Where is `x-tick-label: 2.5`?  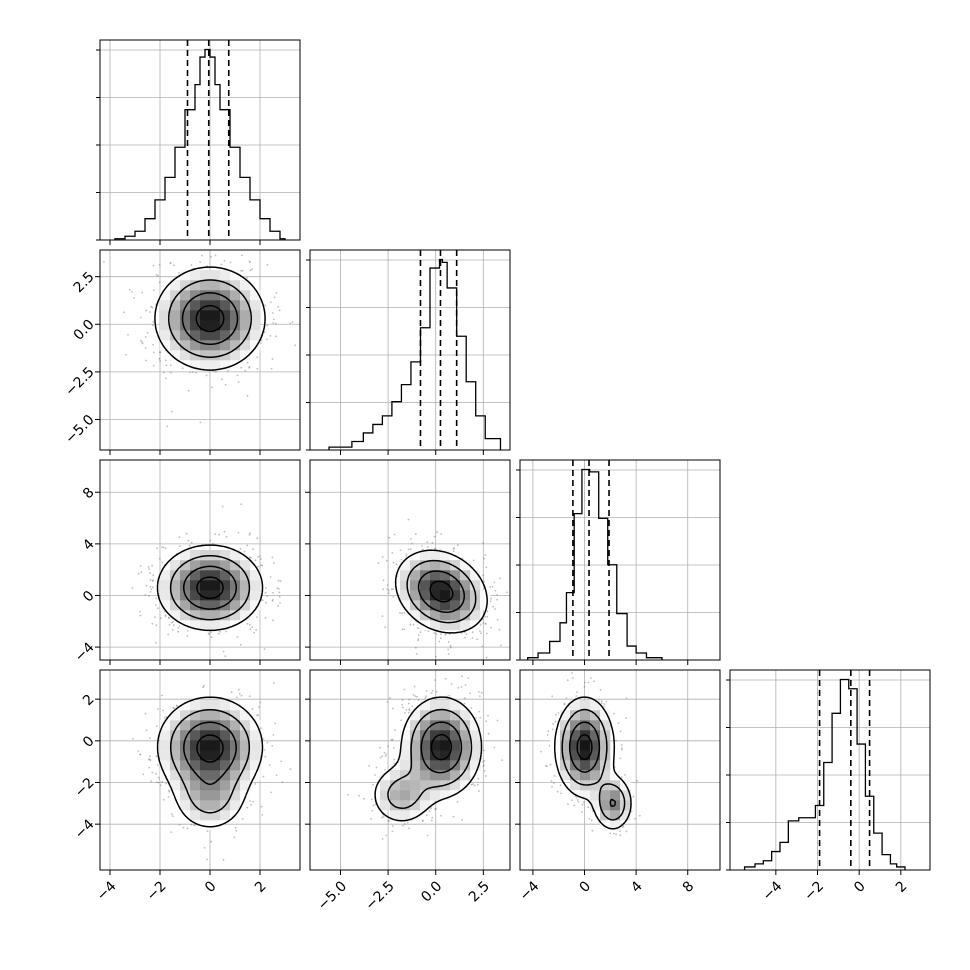 x-tick-label: 2.5 is located at coordinates (479, 891).